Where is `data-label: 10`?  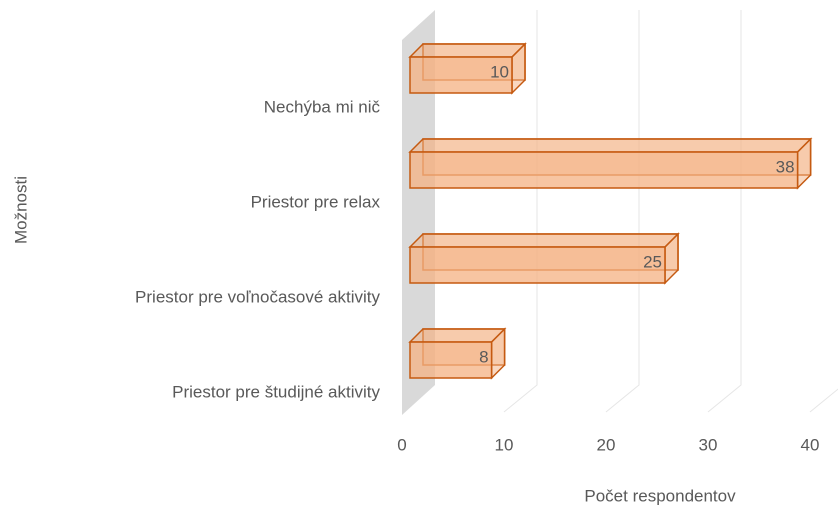 data-label: 10 is located at coordinates (499, 71).